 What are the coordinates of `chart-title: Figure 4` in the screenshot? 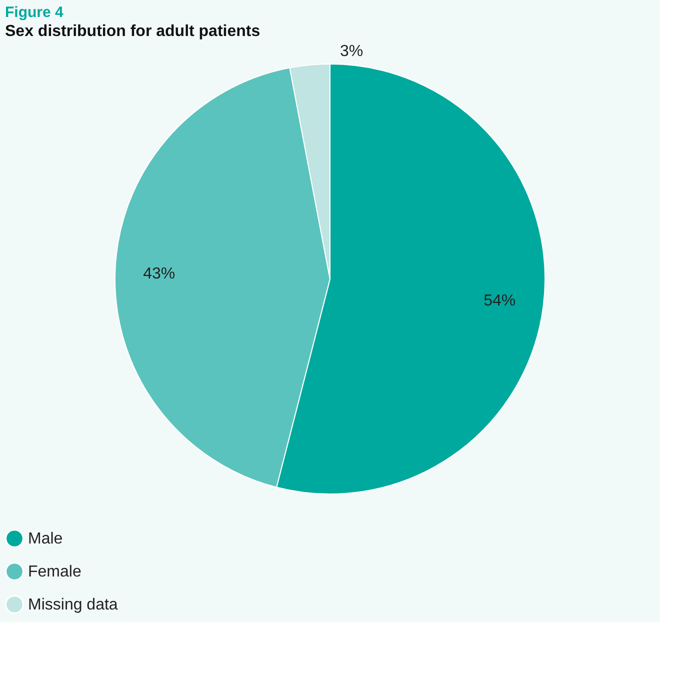 It's located at (34, 13).